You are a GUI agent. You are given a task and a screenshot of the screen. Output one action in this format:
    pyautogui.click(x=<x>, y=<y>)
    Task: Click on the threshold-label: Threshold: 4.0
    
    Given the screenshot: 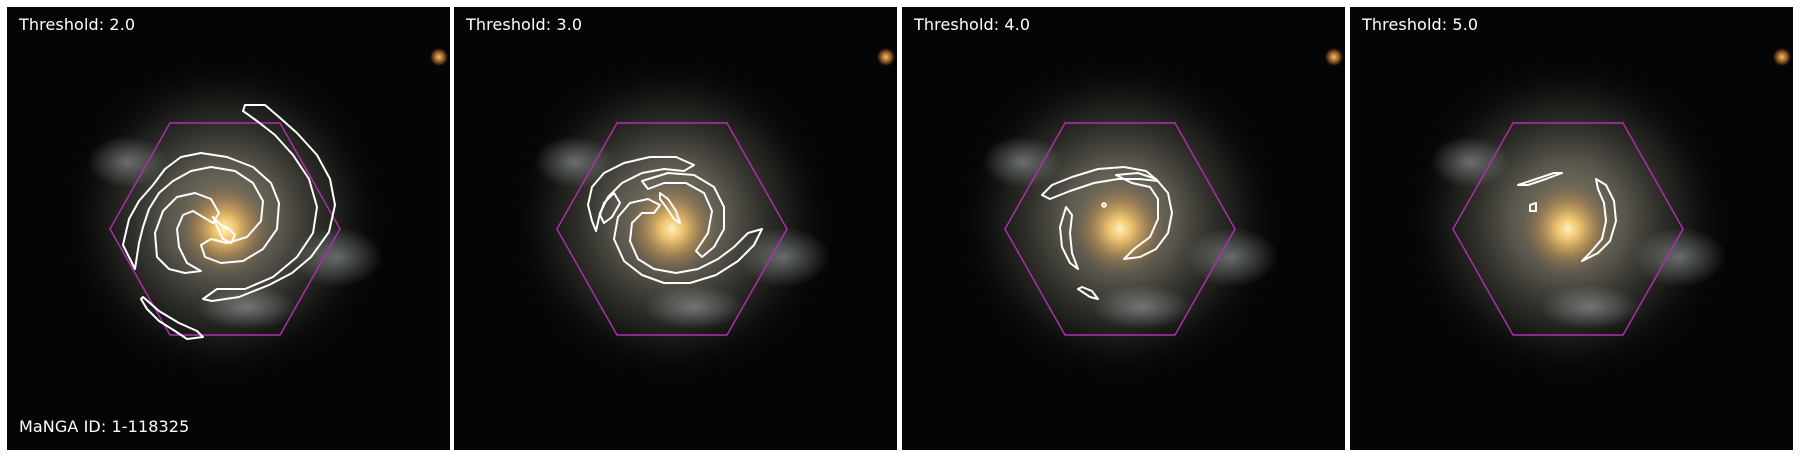 What is the action you would take?
    pyautogui.click(x=972, y=24)
    